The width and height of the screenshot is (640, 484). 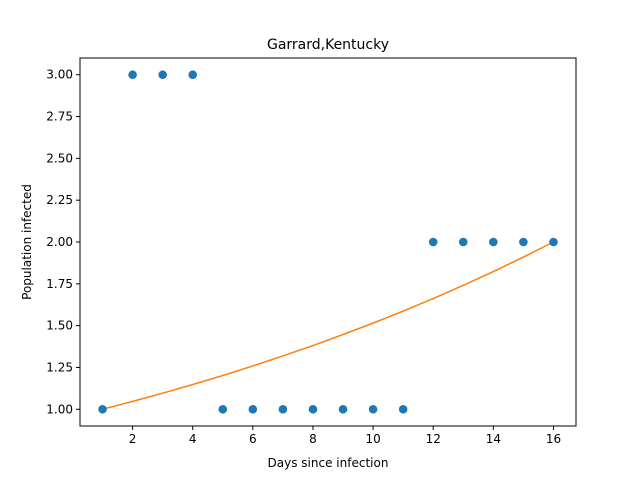 I want to click on y-tick-label: 2.00, so click(x=59, y=242).